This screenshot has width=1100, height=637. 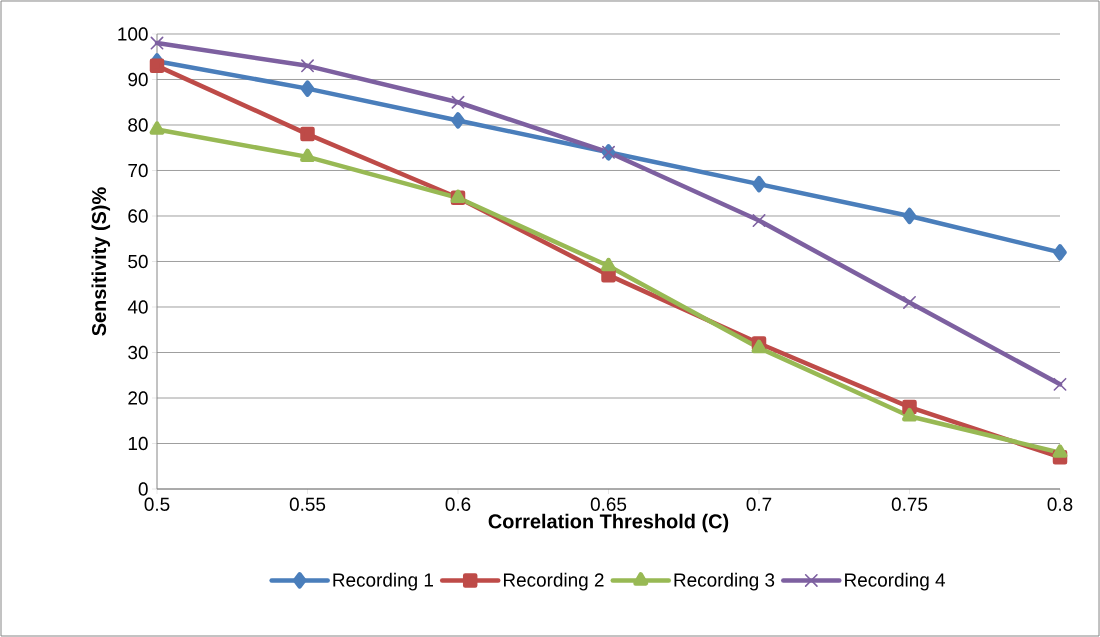 What do you see at coordinates (553, 581) in the screenshot?
I see `legend-label: Recording 2` at bounding box center [553, 581].